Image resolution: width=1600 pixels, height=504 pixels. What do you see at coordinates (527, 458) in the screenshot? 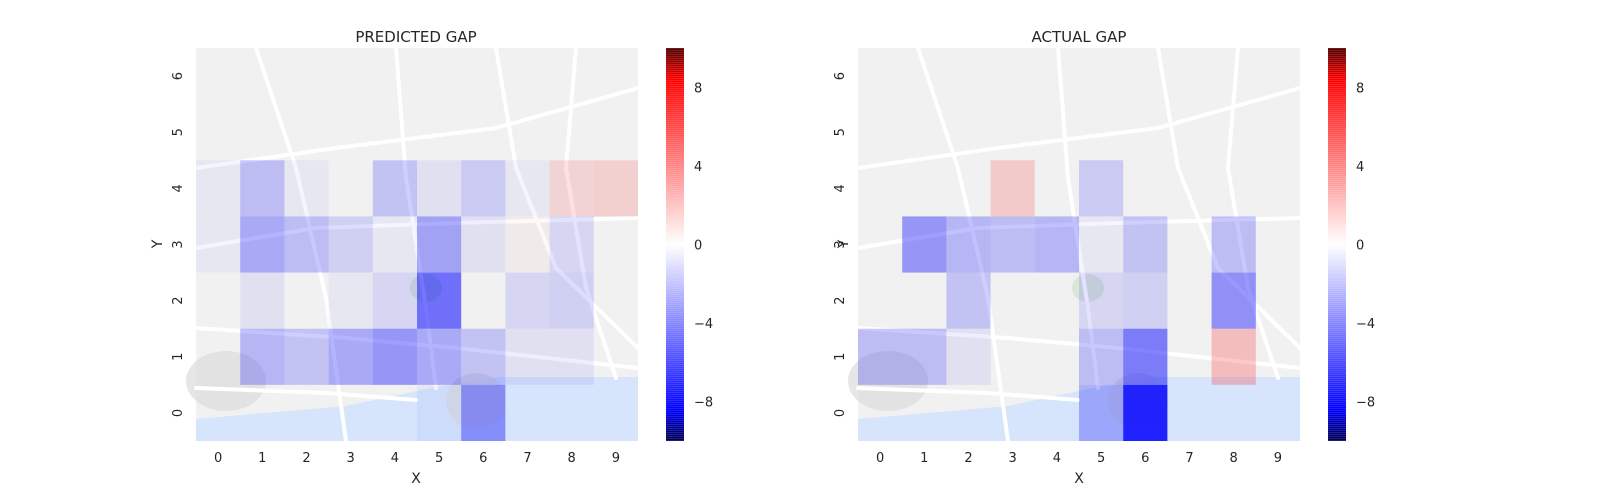
I see `x-tick-label: 7` at bounding box center [527, 458].